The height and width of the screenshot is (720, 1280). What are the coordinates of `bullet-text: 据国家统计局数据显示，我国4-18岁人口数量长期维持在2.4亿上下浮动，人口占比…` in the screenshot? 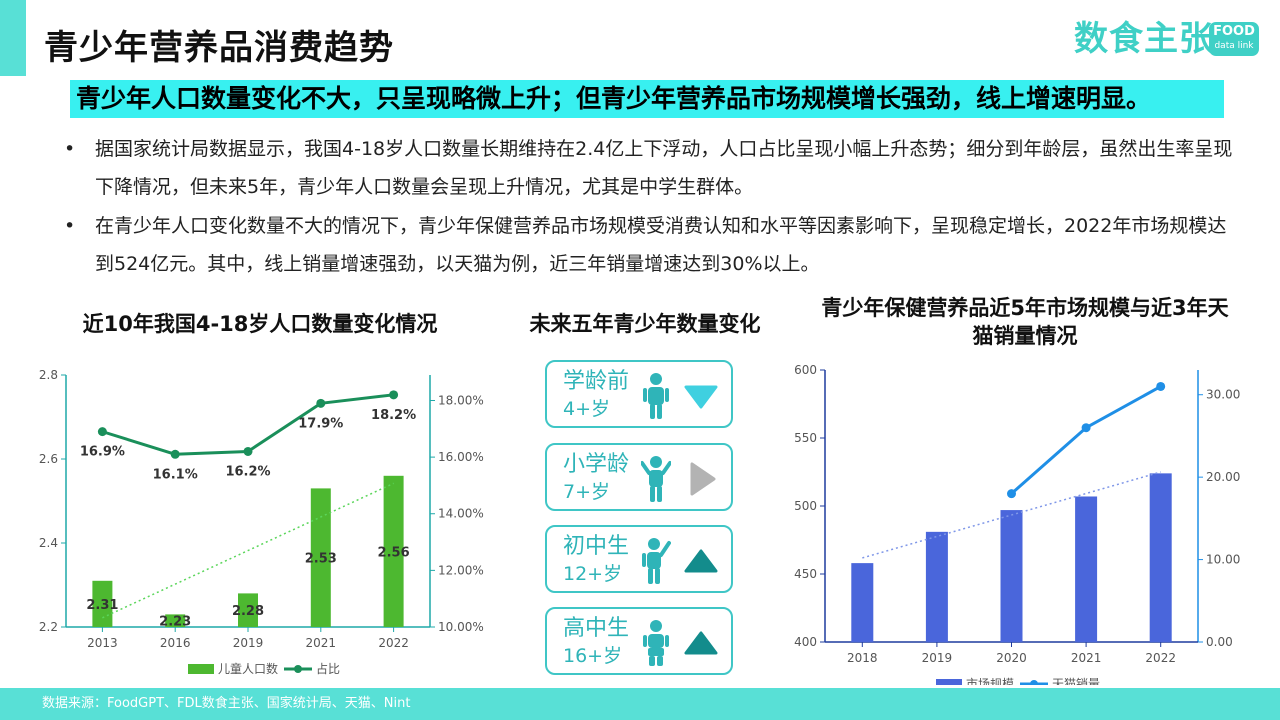 It's located at (664, 168).